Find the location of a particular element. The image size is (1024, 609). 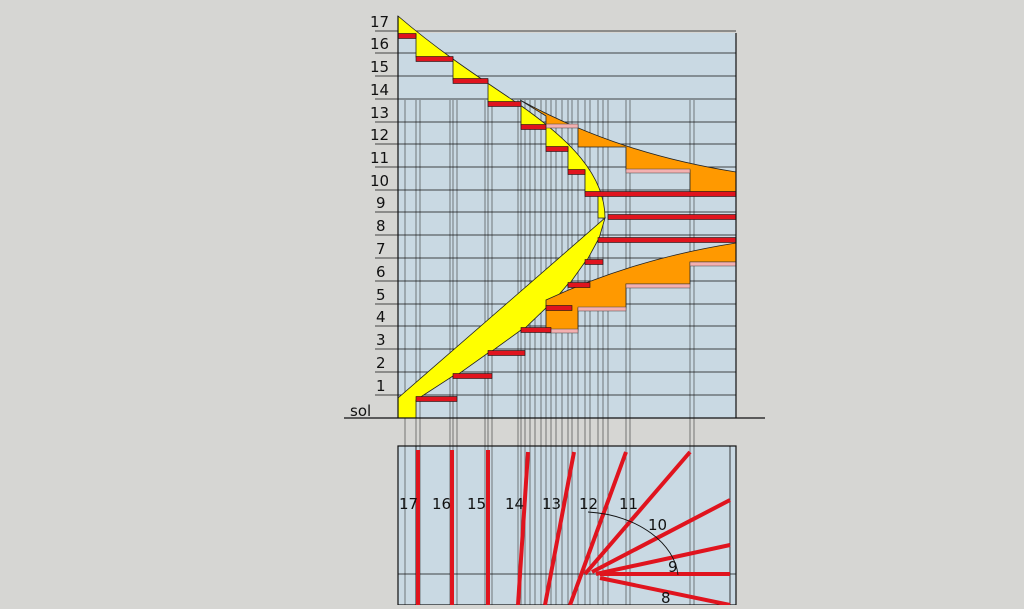

plan-step-label: 9 is located at coordinates (673, 567).